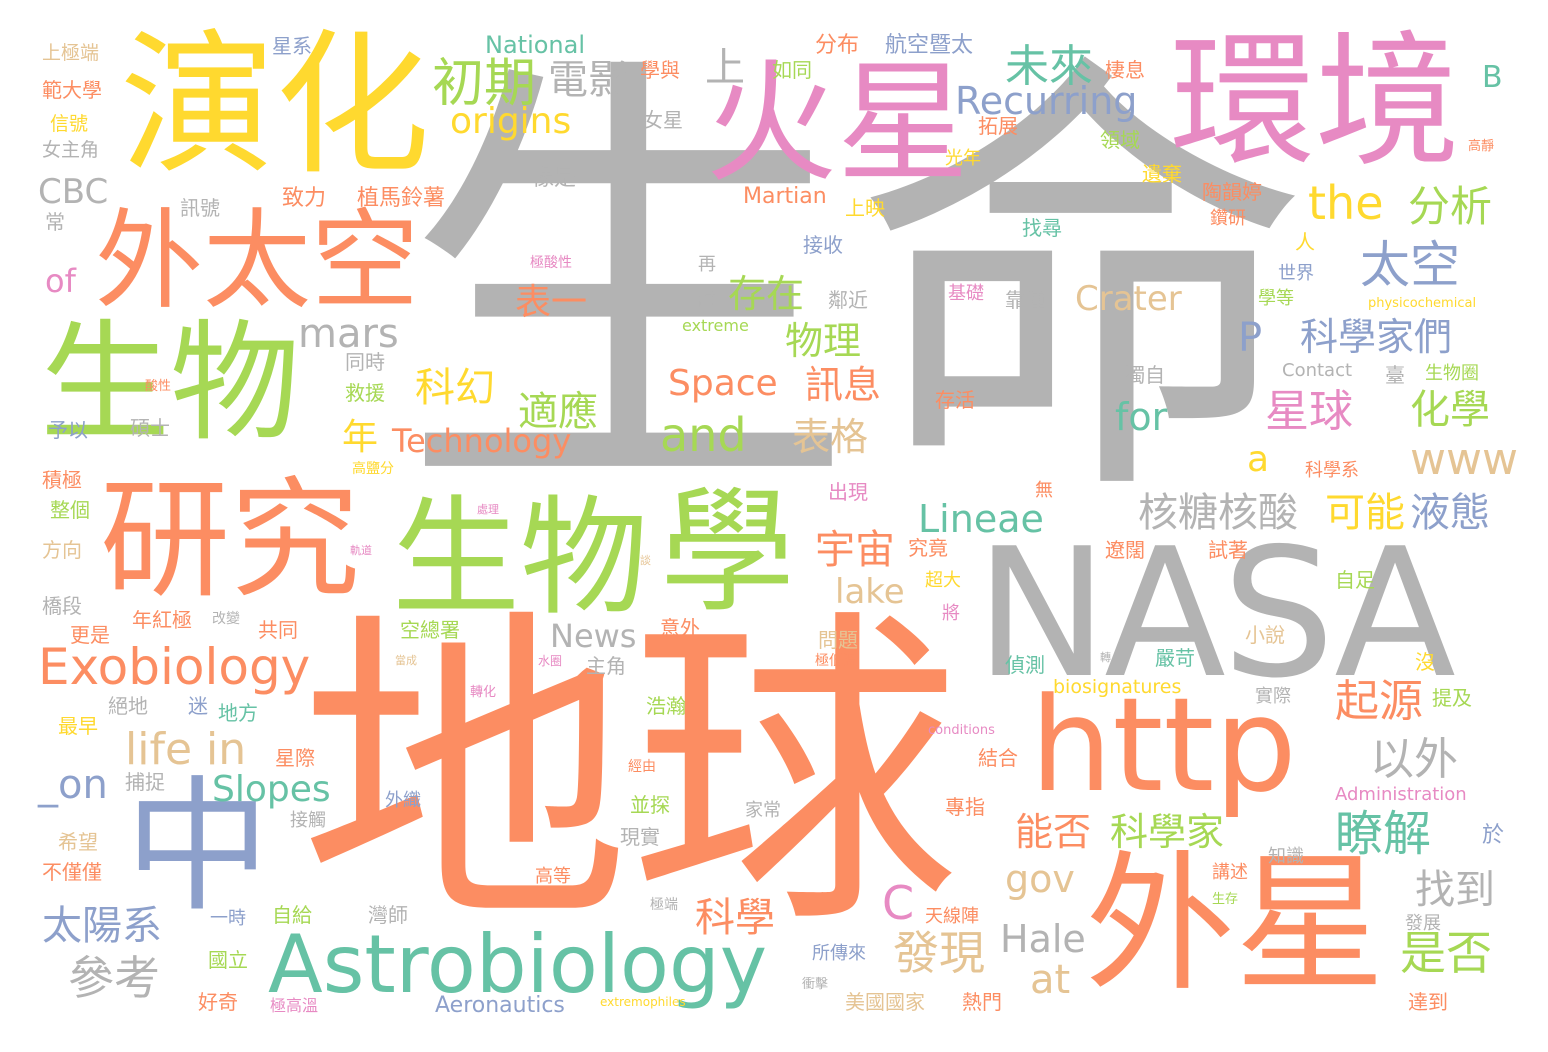 Image resolution: width=1548 pixels, height=1052 pixels. I want to click on cloud-word: 星系, so click(292, 46).